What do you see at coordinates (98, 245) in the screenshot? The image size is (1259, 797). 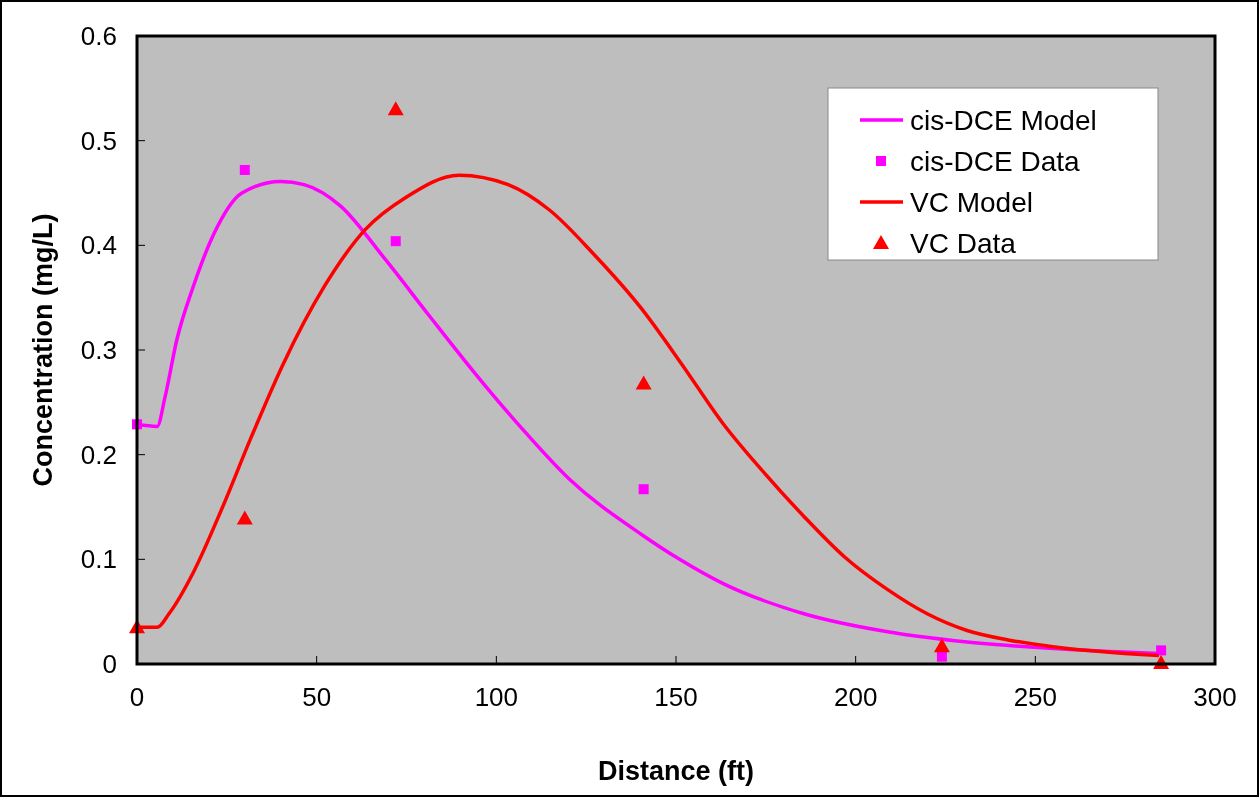 I see `y-tick-label: 0.4` at bounding box center [98, 245].